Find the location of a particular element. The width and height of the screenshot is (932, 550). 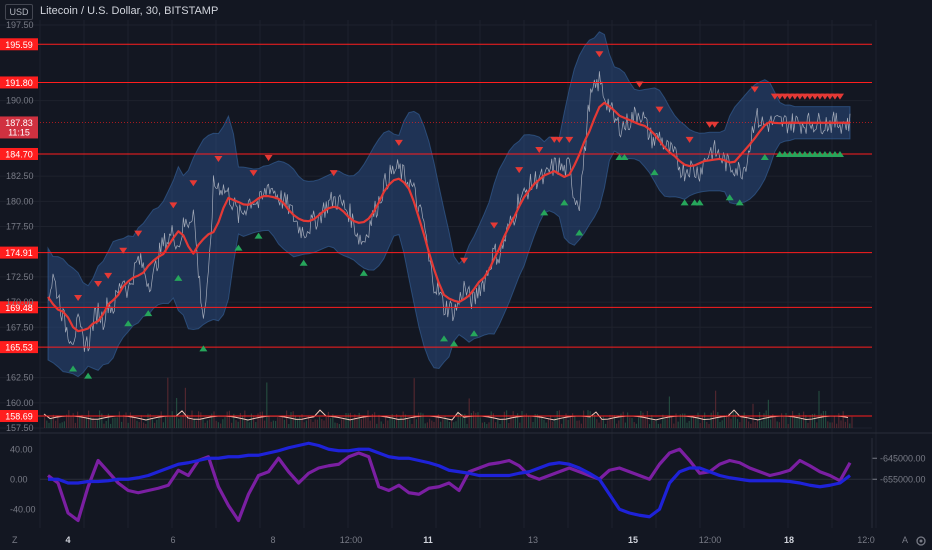

level-label: 169.48 is located at coordinates (19, 308).